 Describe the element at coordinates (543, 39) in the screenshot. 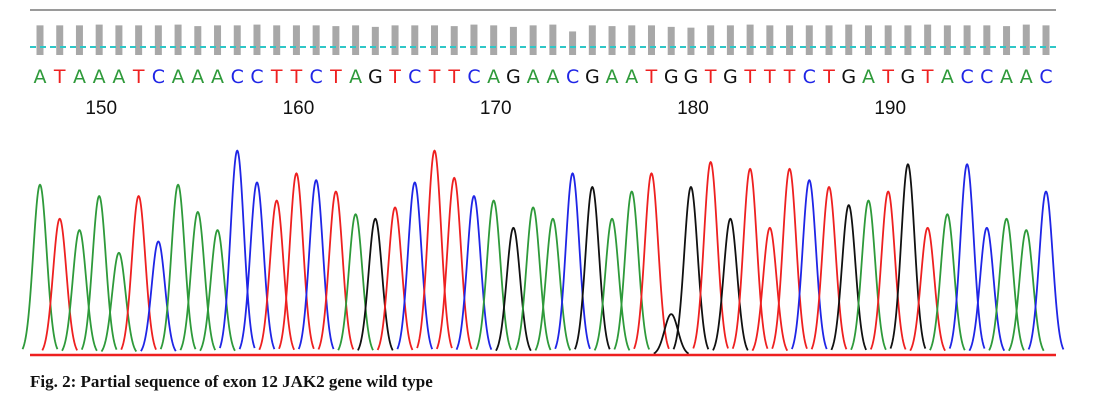

I see `quality-bars` at that location.